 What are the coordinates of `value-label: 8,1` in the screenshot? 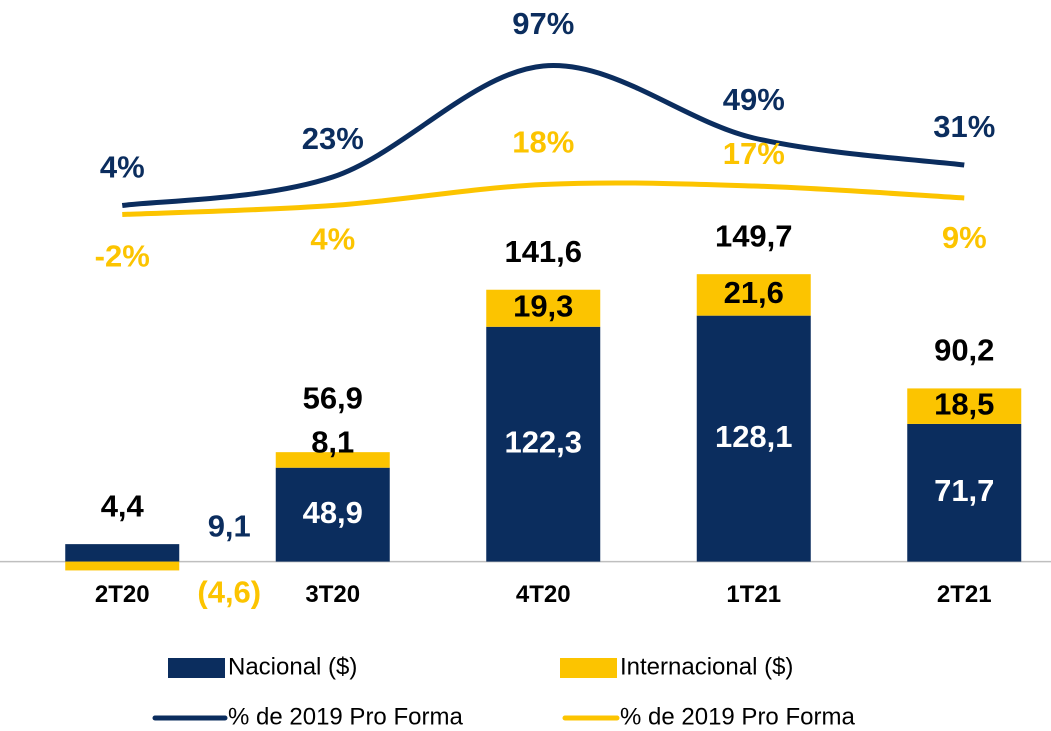 It's located at (332, 441).